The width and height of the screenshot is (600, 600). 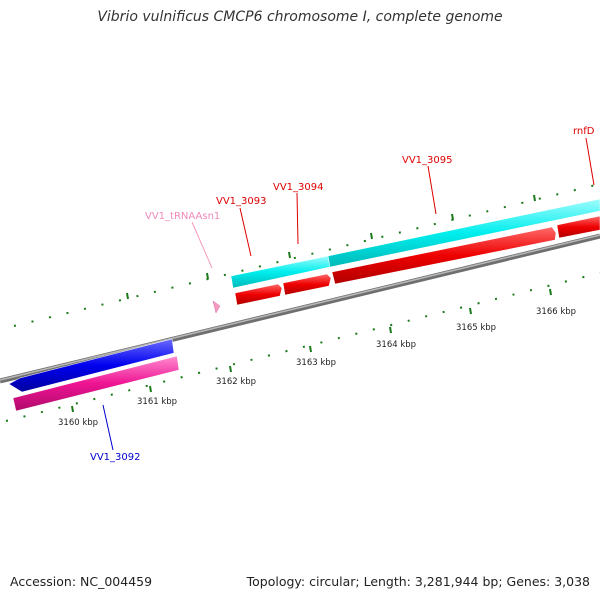 What do you see at coordinates (241, 201) in the screenshot?
I see `label-vv1-3093: VV1_3093` at bounding box center [241, 201].